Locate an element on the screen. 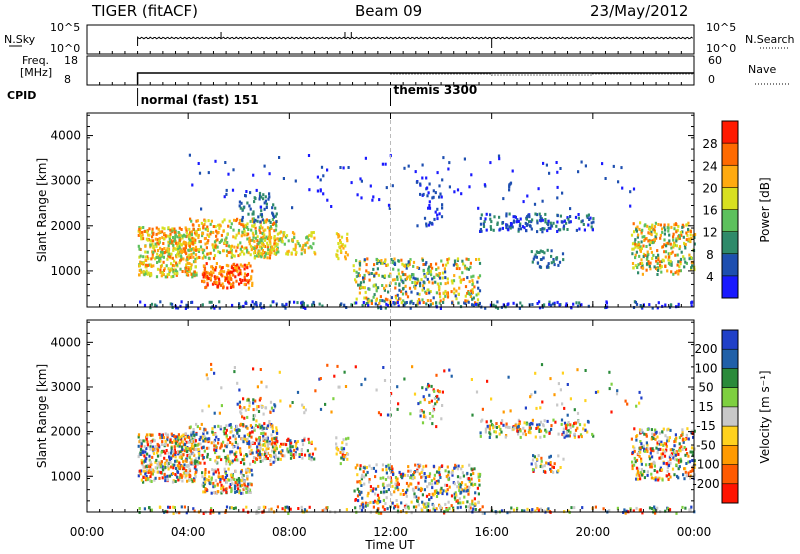 This screenshot has height=554, width=800. nave-trace is located at coordinates (542, 74).